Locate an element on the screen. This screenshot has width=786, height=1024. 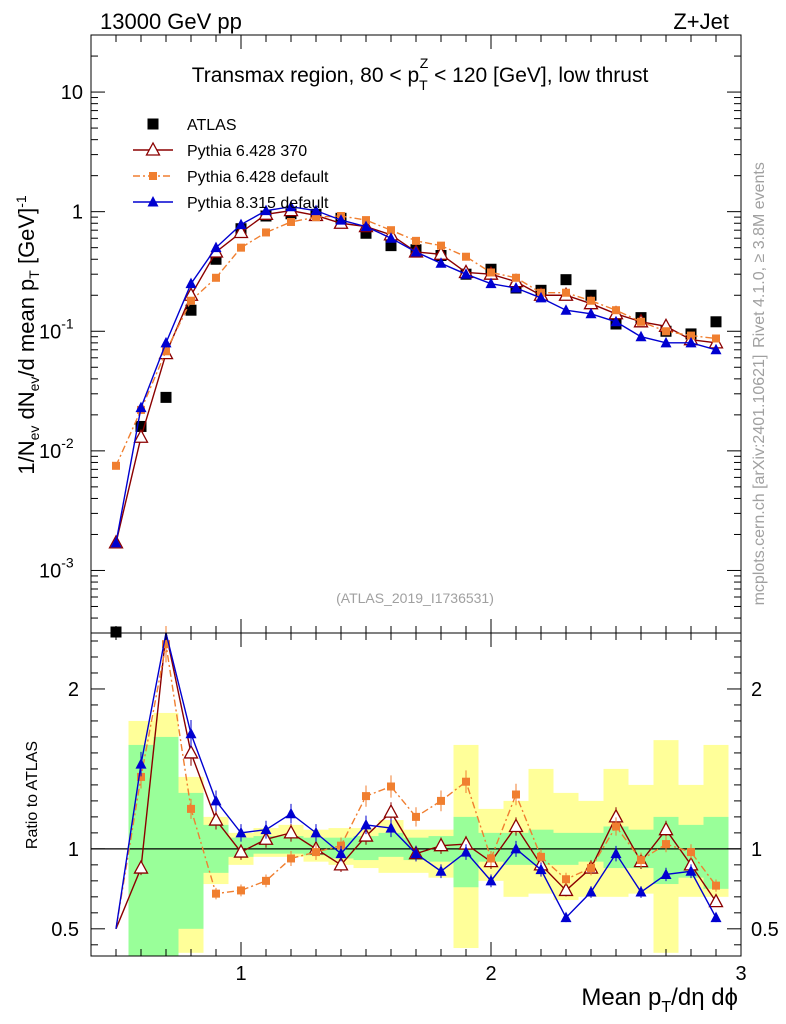
legend-marker is located at coordinates (153, 176).